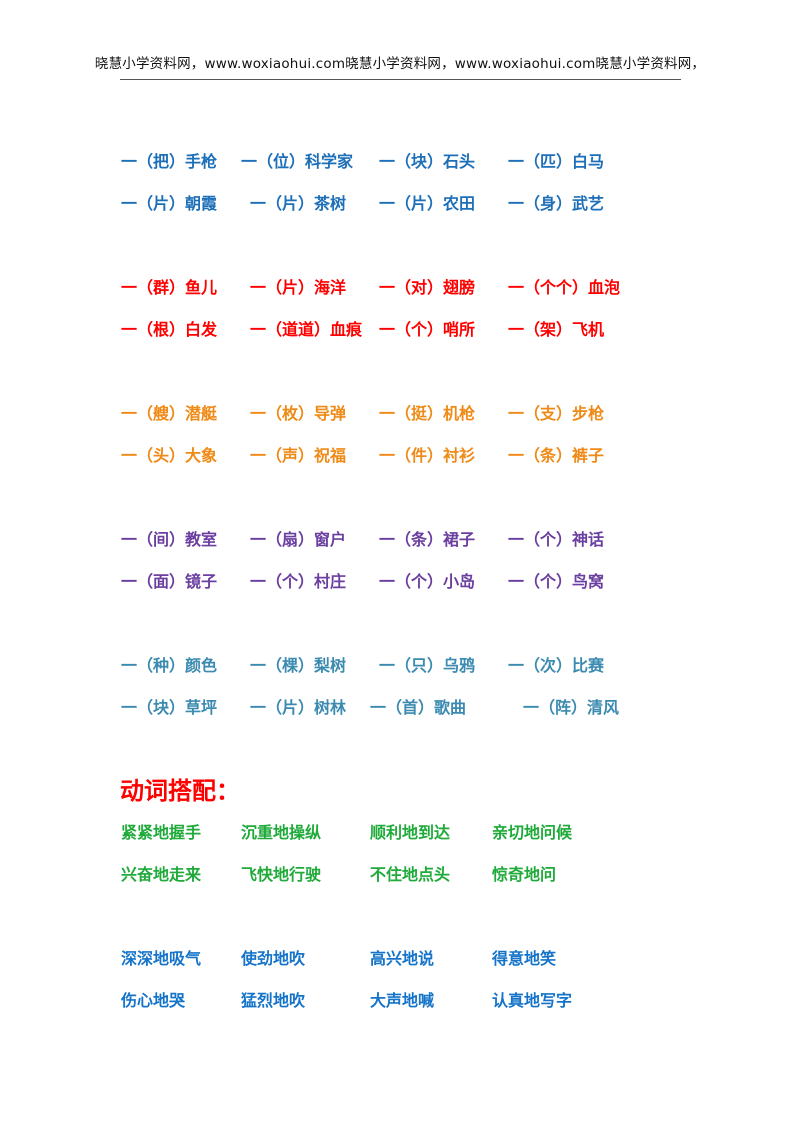  What do you see at coordinates (180, 791) in the screenshot?
I see `section-title: 动词搭配：` at bounding box center [180, 791].